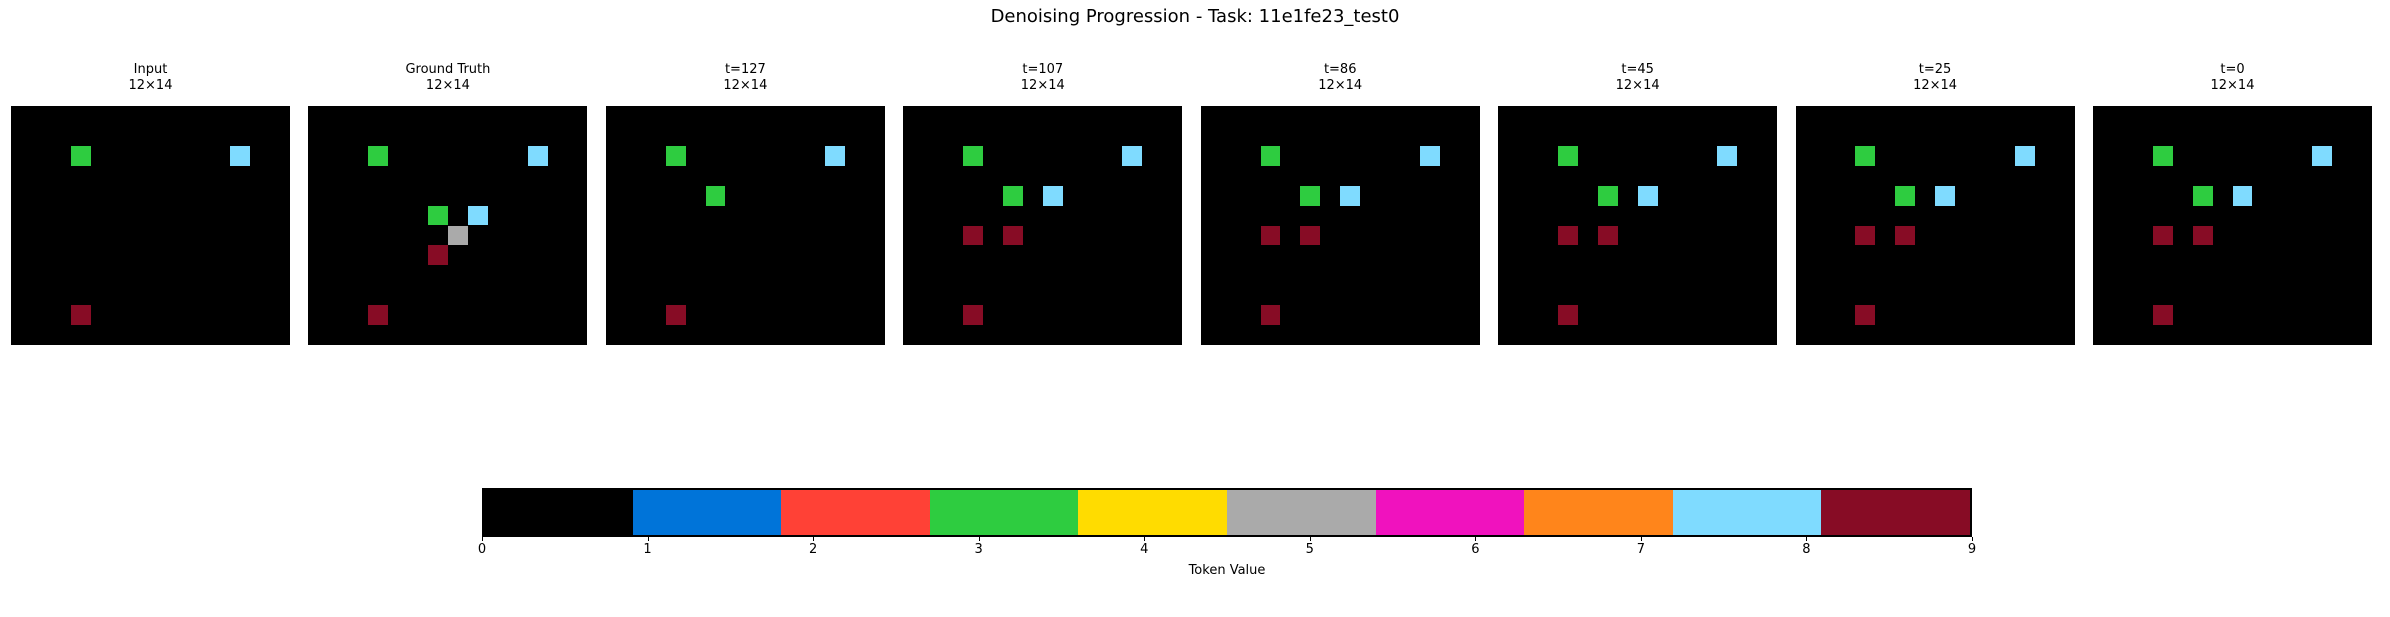  I want to click on panel-title: t=25, so click(1935, 69).